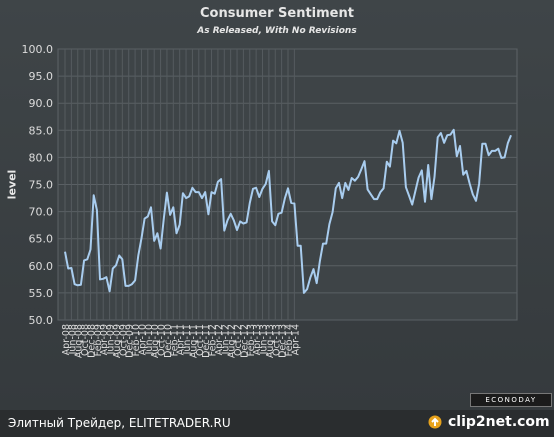  I want to click on chart-title: Consumer Sentiment, so click(277, 13).